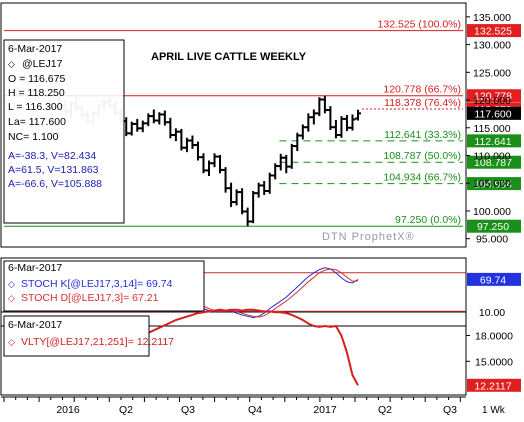 Image resolution: width=524 pixels, height=422 pixels. I want to click on info-net-change: NC= 1.100, so click(33, 137).